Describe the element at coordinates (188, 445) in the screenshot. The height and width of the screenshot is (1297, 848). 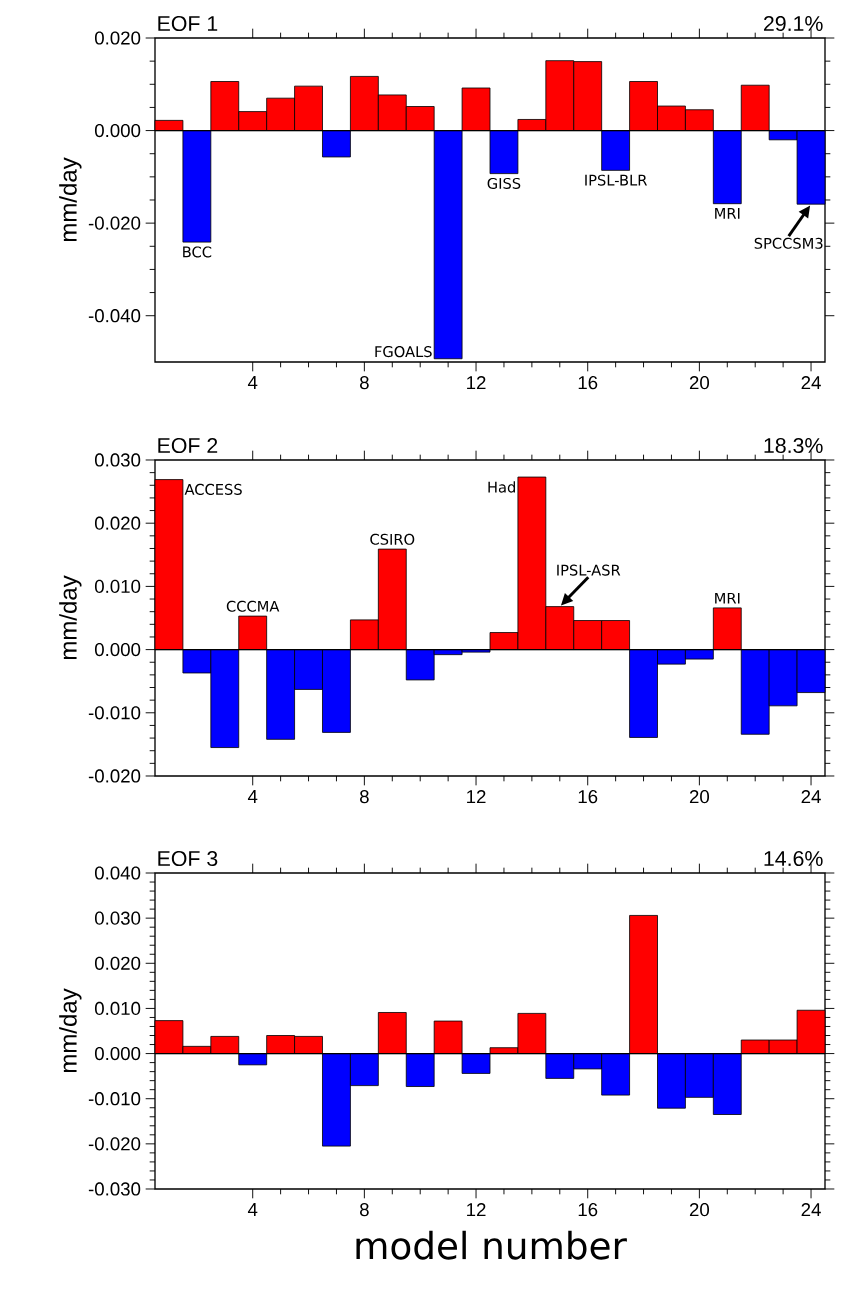
I see `chart-title: EOF 2` at that location.